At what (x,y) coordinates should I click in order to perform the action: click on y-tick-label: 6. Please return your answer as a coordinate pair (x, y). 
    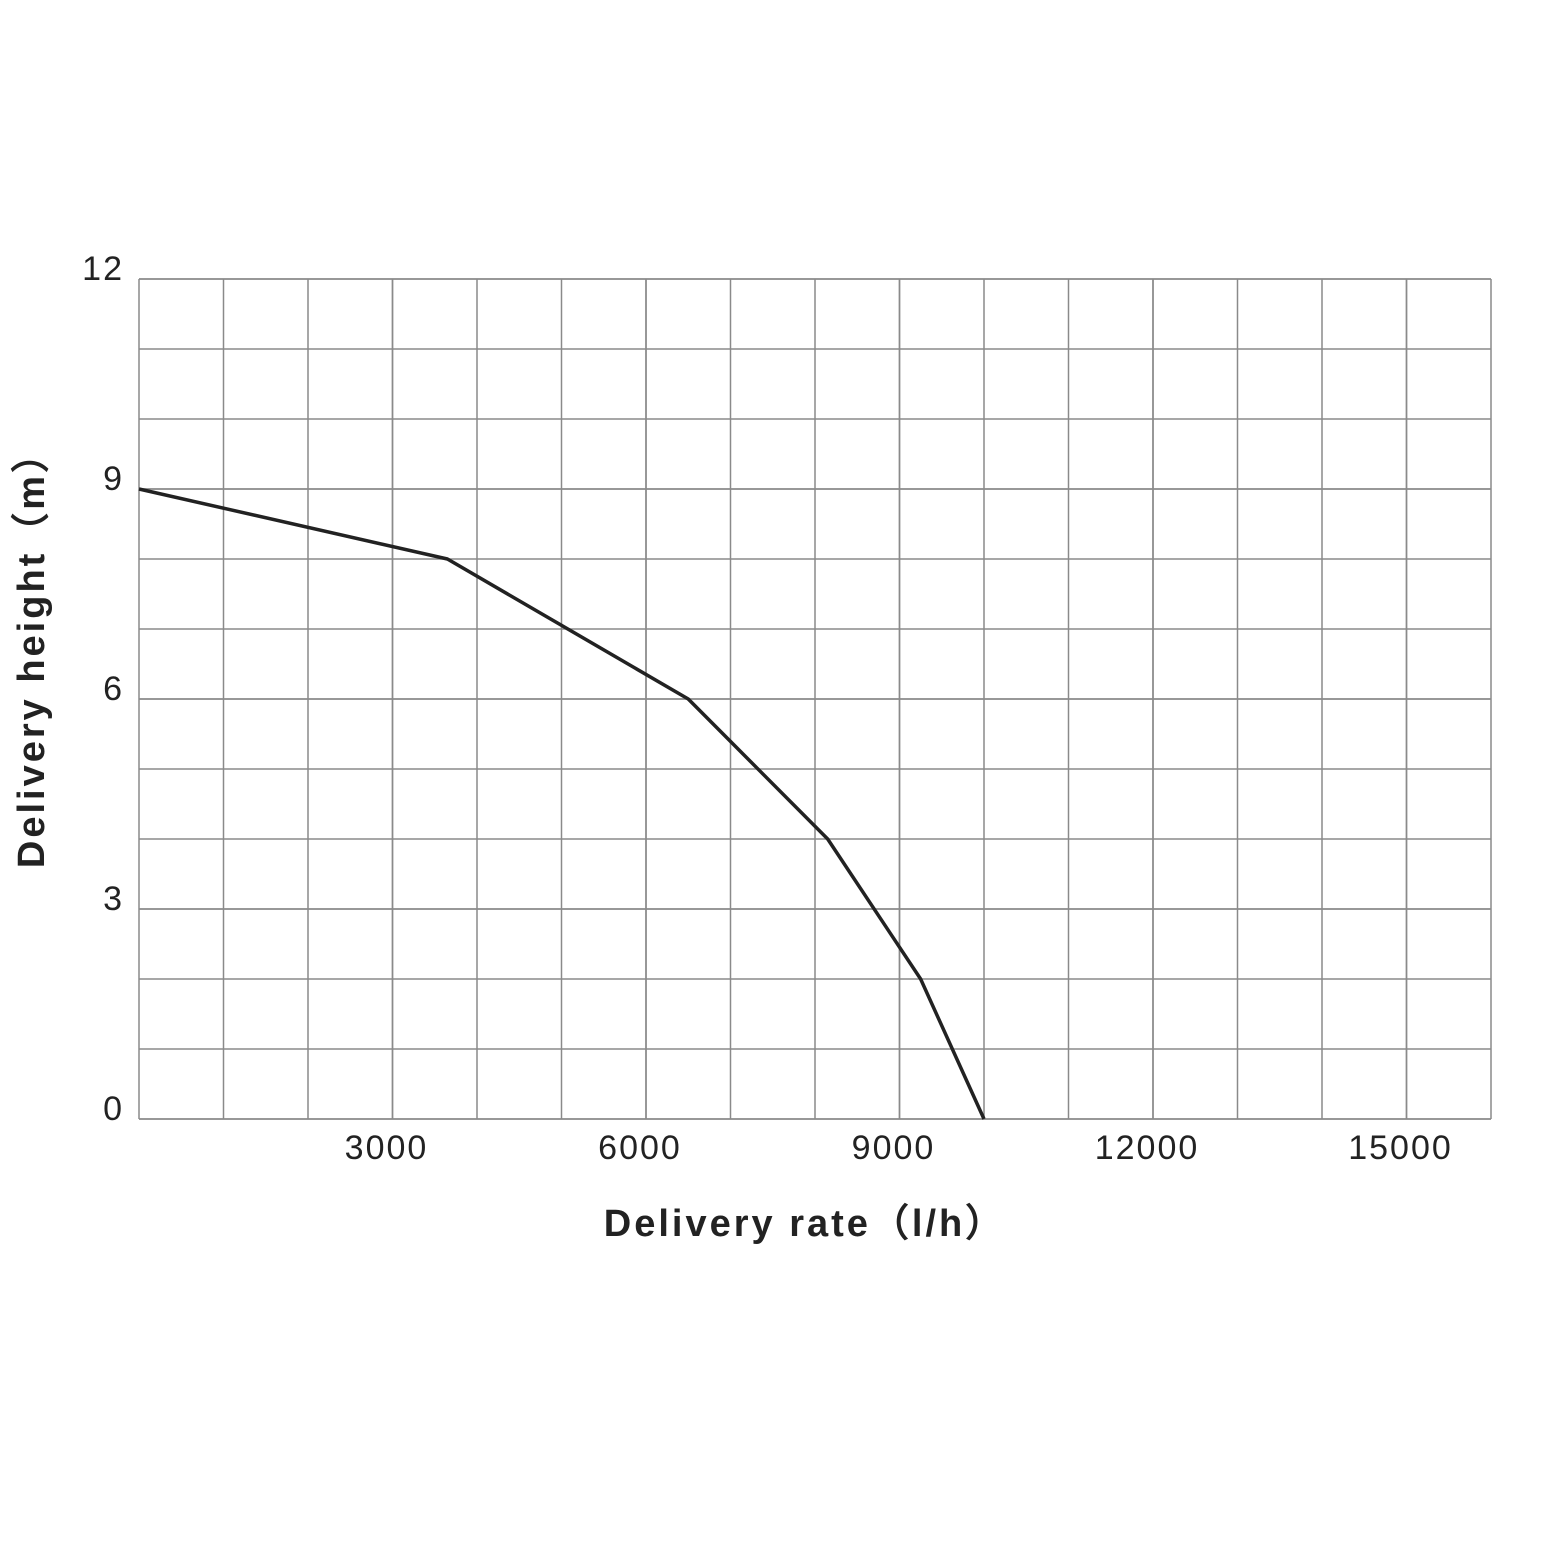
    Looking at the image, I should click on (113, 689).